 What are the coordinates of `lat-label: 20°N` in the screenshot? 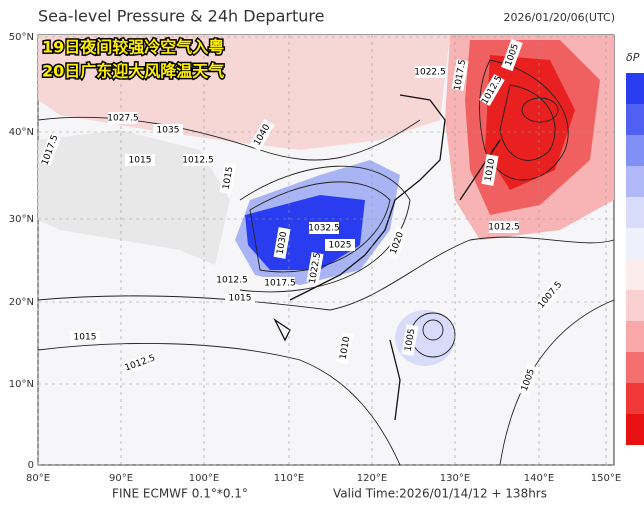 It's located at (21, 302).